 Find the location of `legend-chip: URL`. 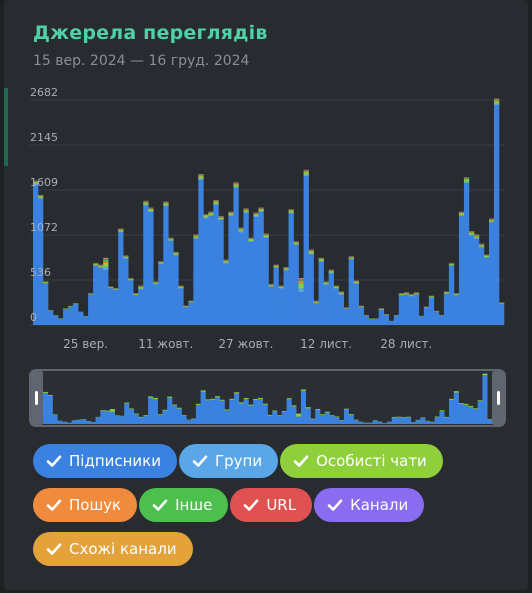

legend-chip: URL is located at coordinates (271, 505).